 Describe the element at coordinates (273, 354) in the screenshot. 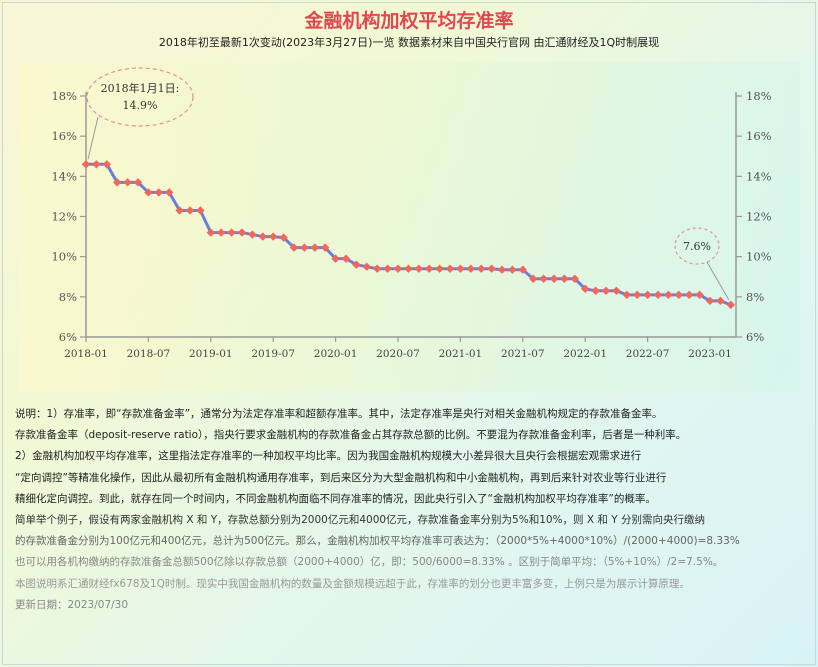

I see `x-tick-label: 2019-07` at that location.